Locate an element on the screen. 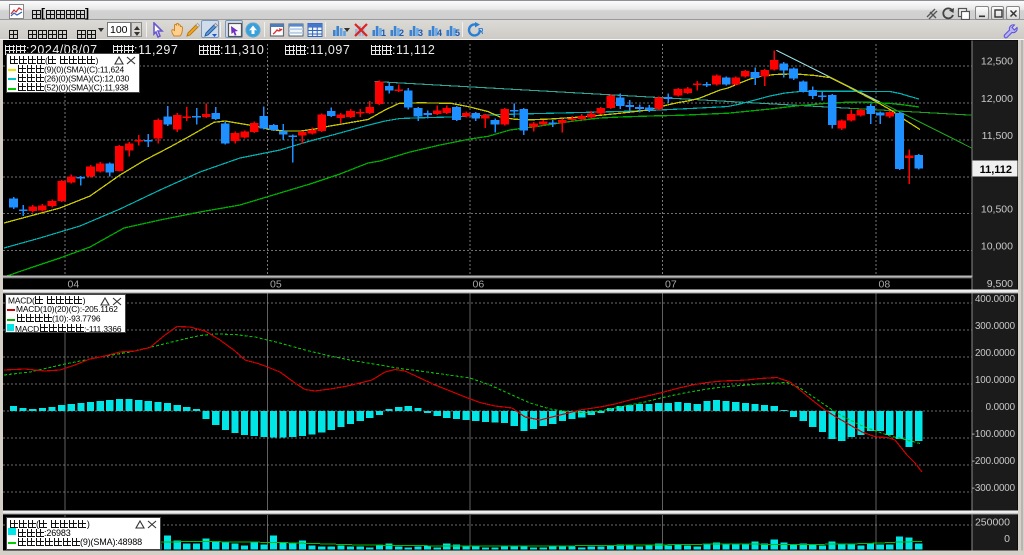  svg-text: 100.0000 is located at coordinates (995, 380).